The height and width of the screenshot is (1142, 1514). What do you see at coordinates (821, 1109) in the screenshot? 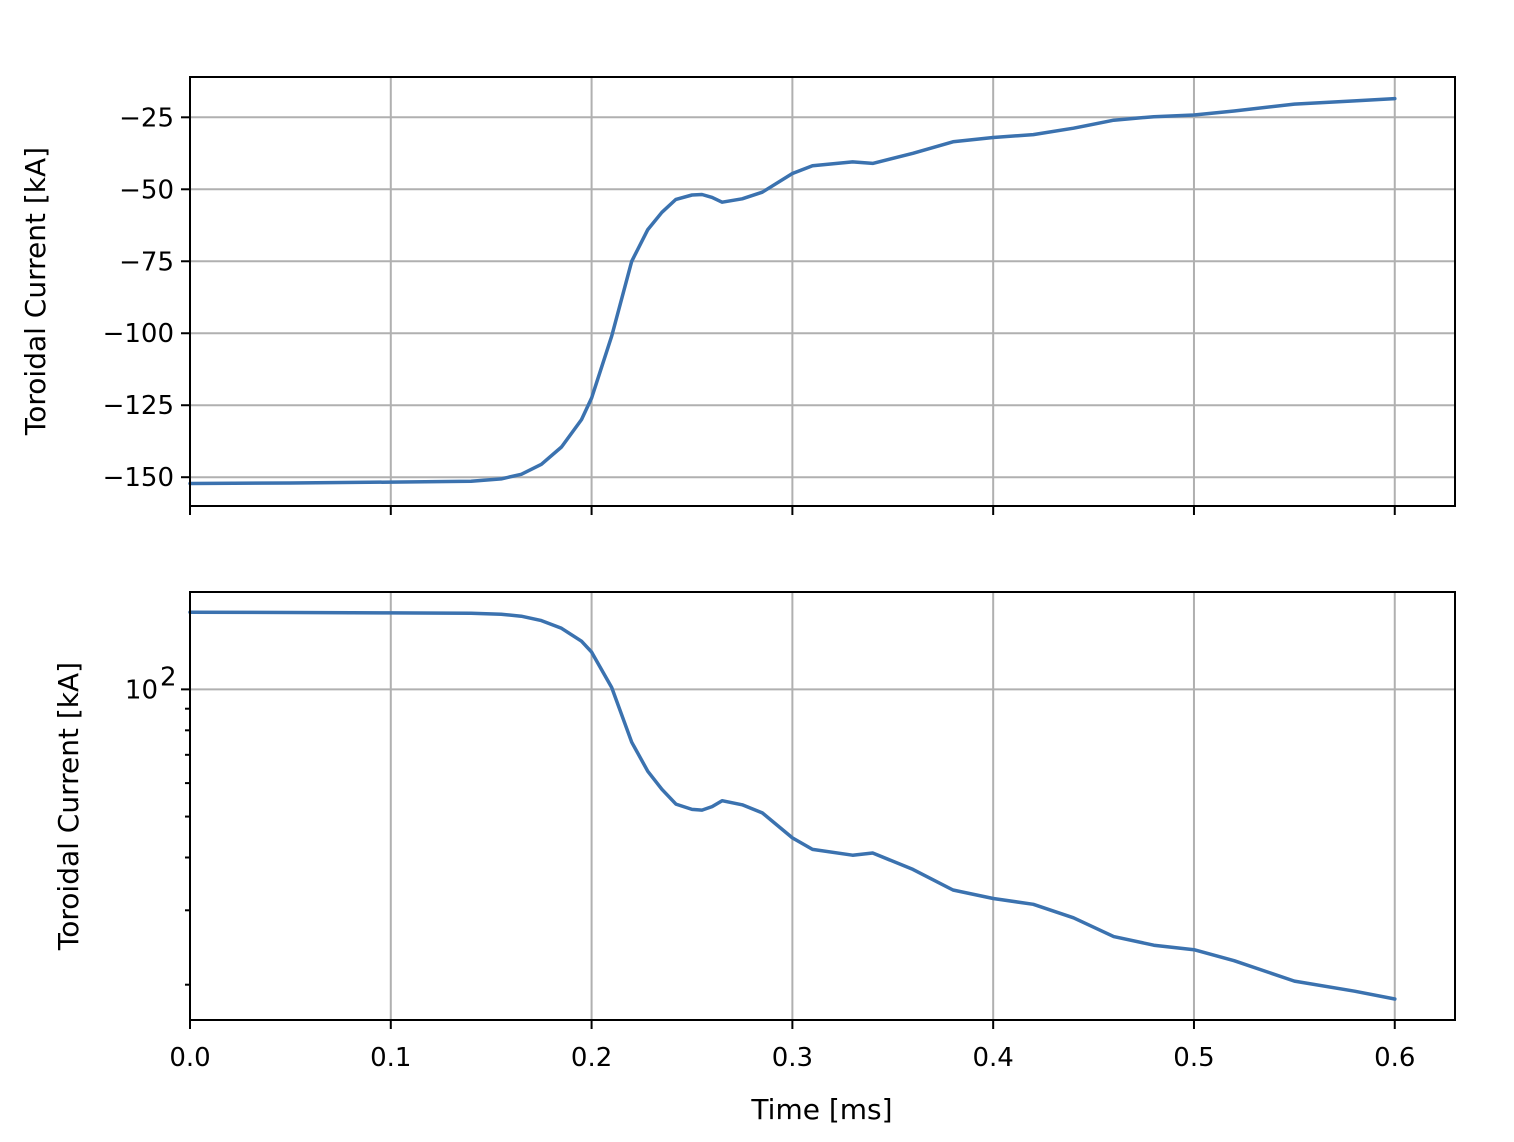
I see `x-axis-label: Time [ms]` at bounding box center [821, 1109].